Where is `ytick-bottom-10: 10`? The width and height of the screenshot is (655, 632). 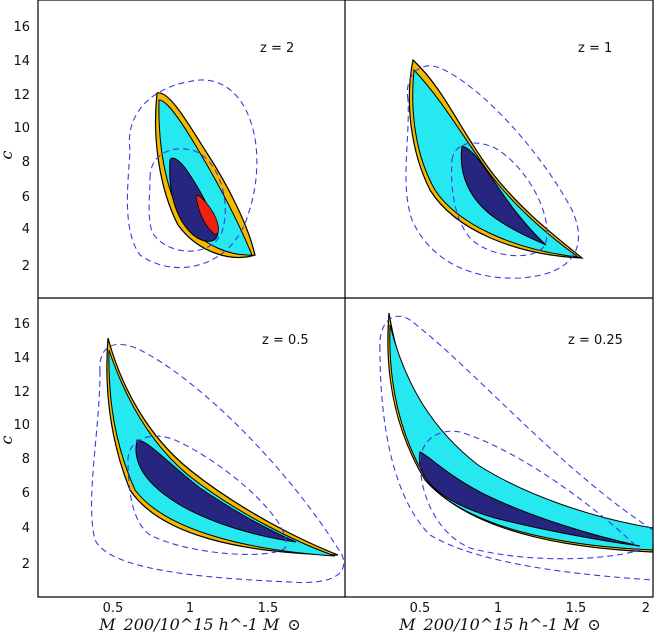
ytick-bottom-10: 10 is located at coordinates (21, 425).